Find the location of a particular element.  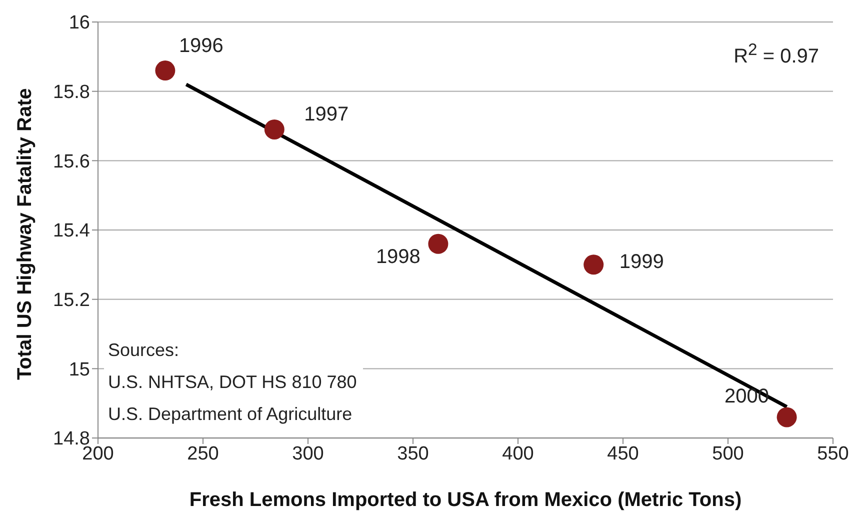

y-axis-title: Total US Highway Fatality Rate is located at coordinates (25, 234).